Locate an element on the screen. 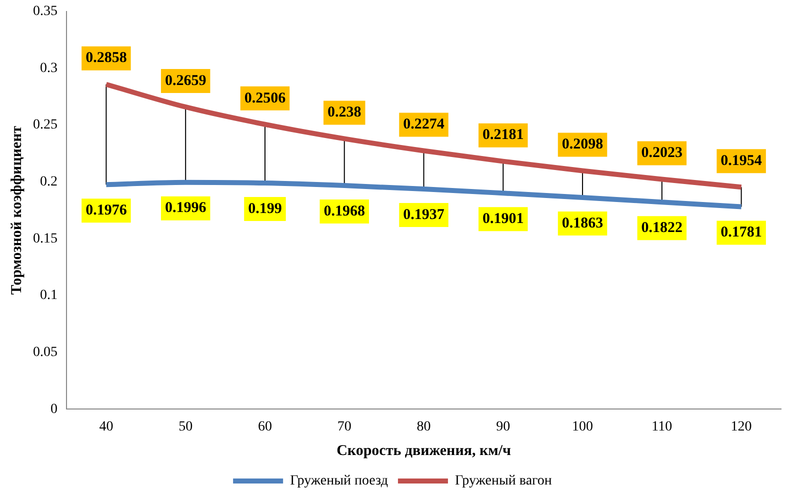 This screenshot has width=801, height=498. data-label: 0.199 is located at coordinates (265, 208).